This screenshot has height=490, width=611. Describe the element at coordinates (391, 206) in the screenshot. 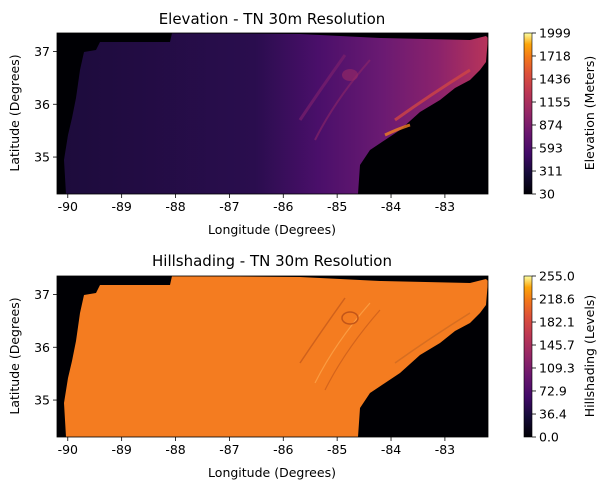

I see `elevation-xtick-label: -84` at that location.